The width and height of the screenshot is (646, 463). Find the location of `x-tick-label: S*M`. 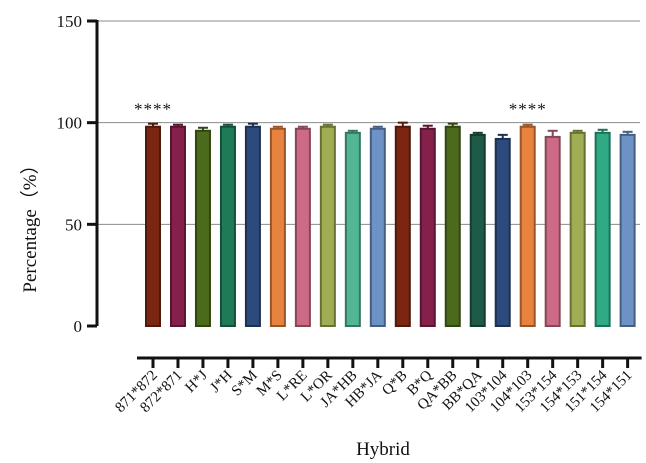

x-tick-label: S*M is located at coordinates (245, 384).